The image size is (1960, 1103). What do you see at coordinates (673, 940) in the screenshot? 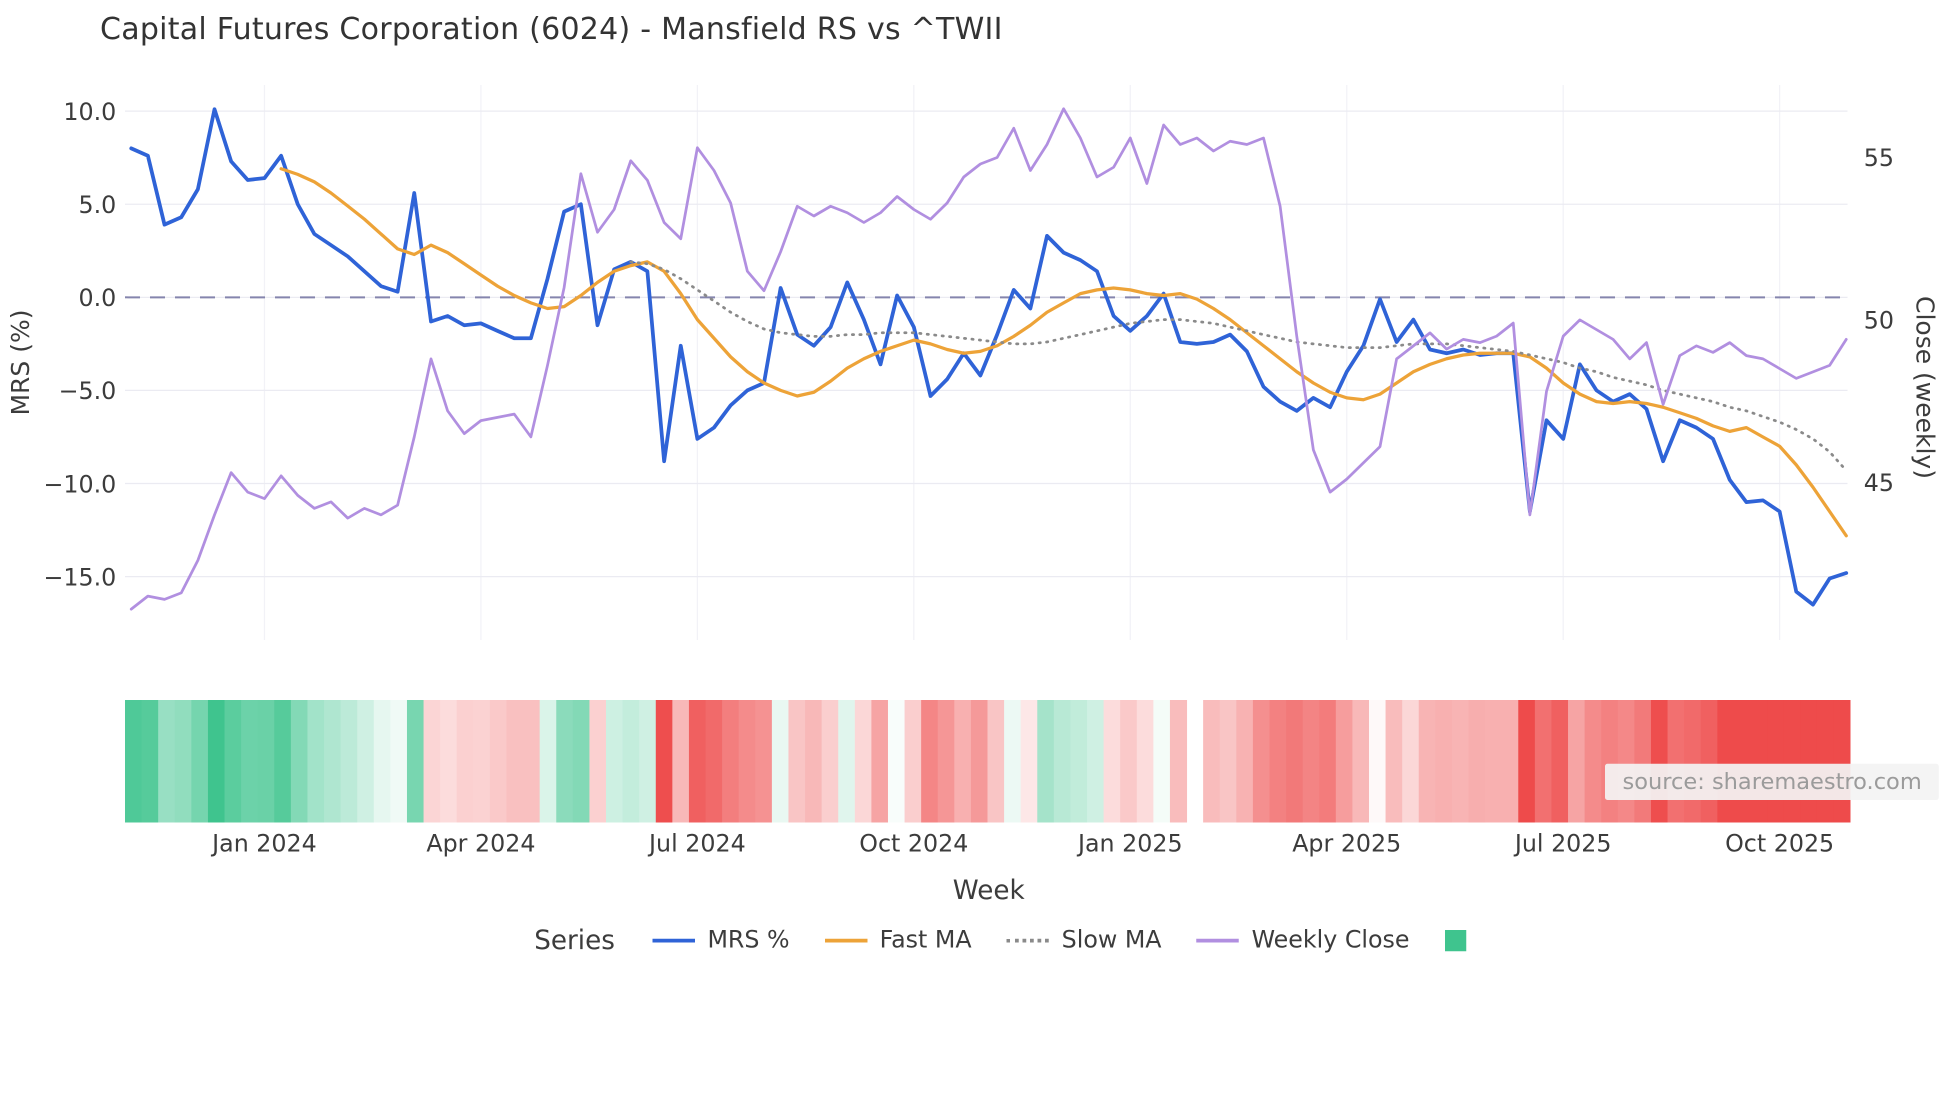
I see `legend-swatch-line-mrs-` at bounding box center [673, 940].